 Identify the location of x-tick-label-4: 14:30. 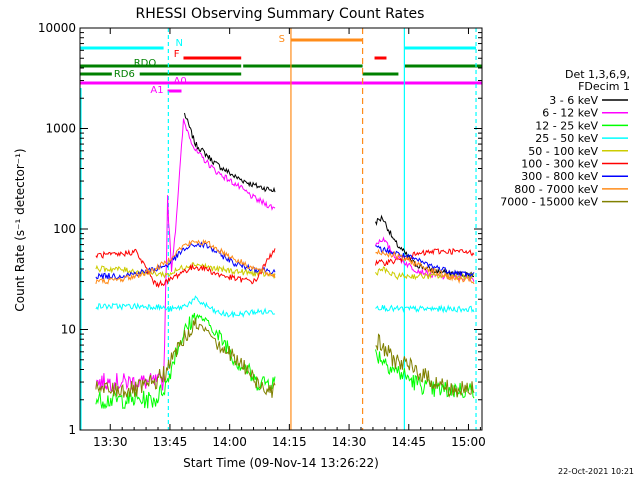
(349, 442).